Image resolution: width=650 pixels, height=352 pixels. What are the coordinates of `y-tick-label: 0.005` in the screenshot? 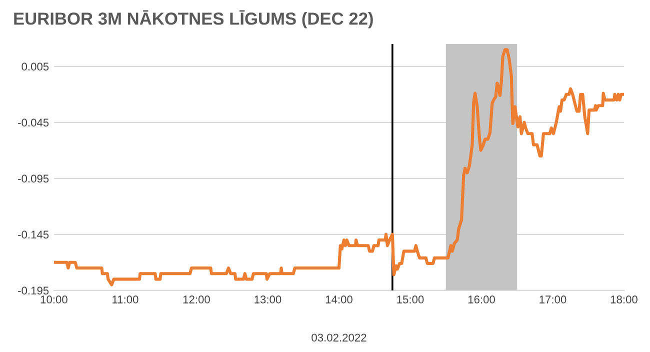 It's located at (35, 66).